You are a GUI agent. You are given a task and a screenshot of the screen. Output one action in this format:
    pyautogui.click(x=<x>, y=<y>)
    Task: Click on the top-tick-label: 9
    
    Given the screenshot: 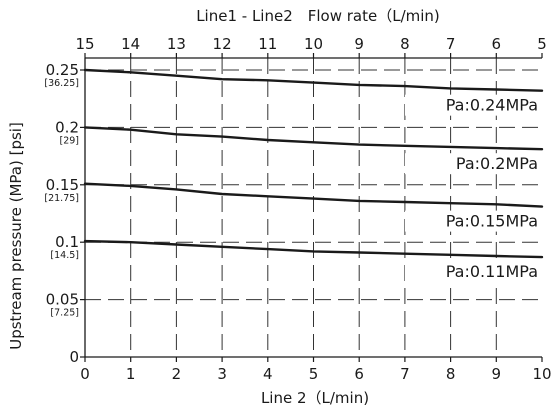 What is the action you would take?
    pyautogui.click(x=359, y=44)
    